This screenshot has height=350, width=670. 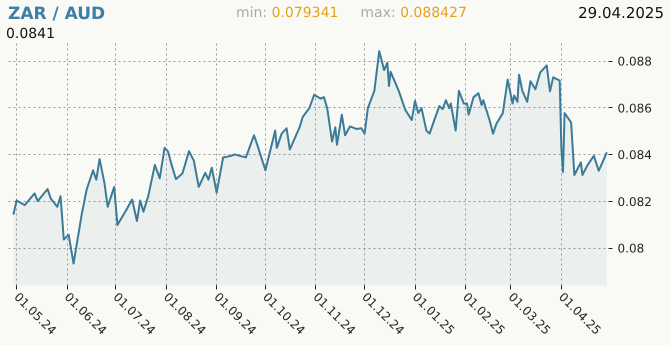 I want to click on text: 0.088427, so click(x=433, y=13).